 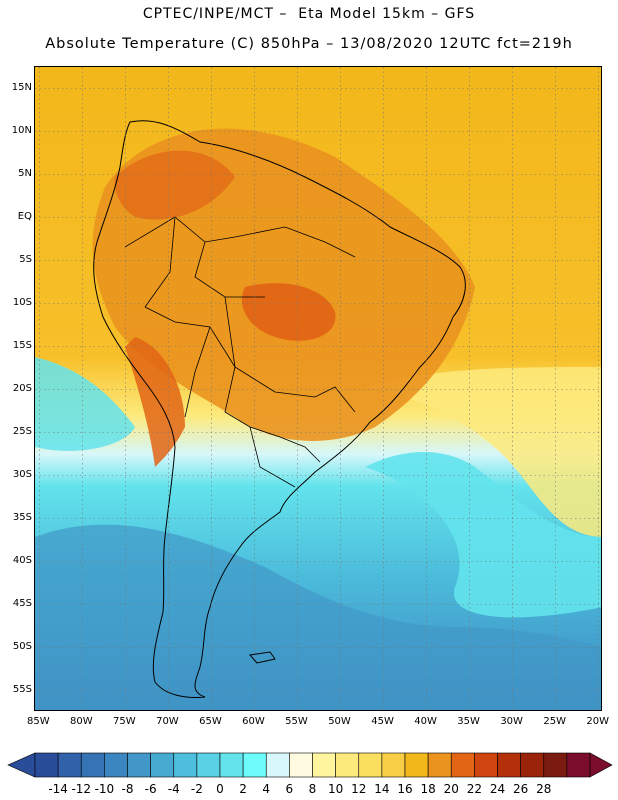 What do you see at coordinates (85, 404) in the screenshot?
I see `temperature-field-pacific-cold` at bounding box center [85, 404].